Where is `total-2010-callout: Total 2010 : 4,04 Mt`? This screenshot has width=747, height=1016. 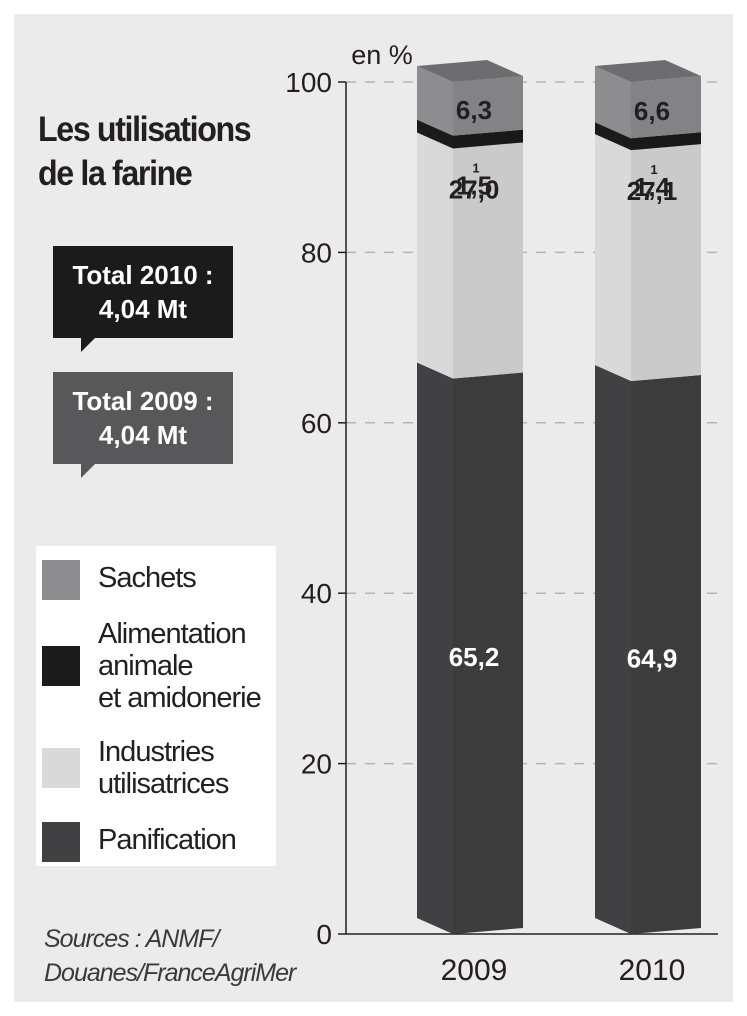
total-2010-callout: Total 2010 : 4,04 Mt is located at coordinates (143, 299).